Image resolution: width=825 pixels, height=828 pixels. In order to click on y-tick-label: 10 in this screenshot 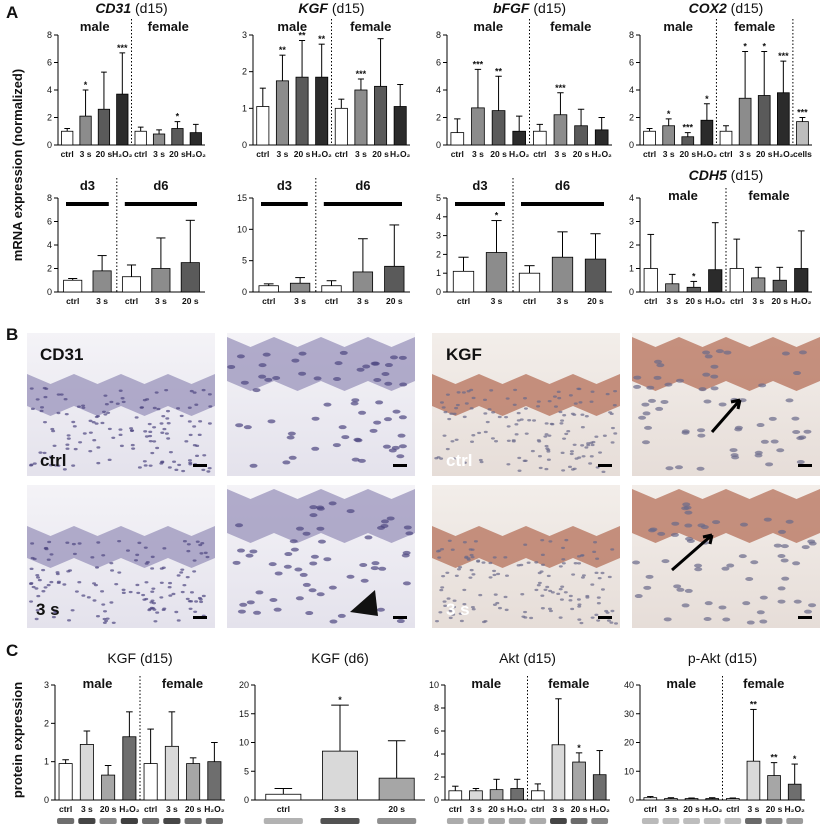, I will do `click(434, 685)`.